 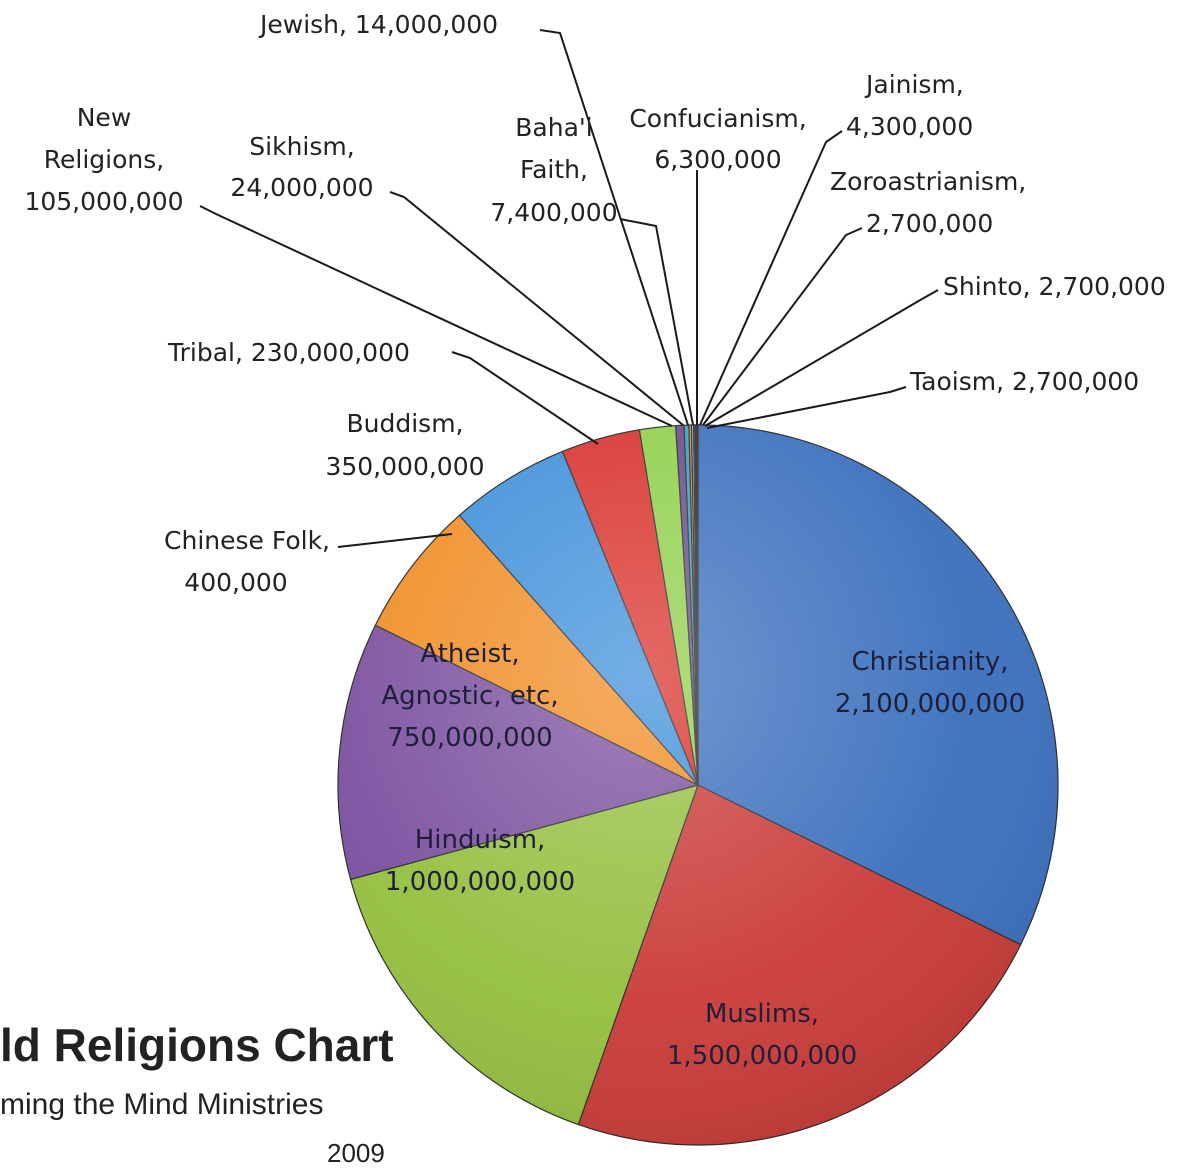 What do you see at coordinates (614, 227) in the screenshot?
I see `leader-line-jewish` at bounding box center [614, 227].